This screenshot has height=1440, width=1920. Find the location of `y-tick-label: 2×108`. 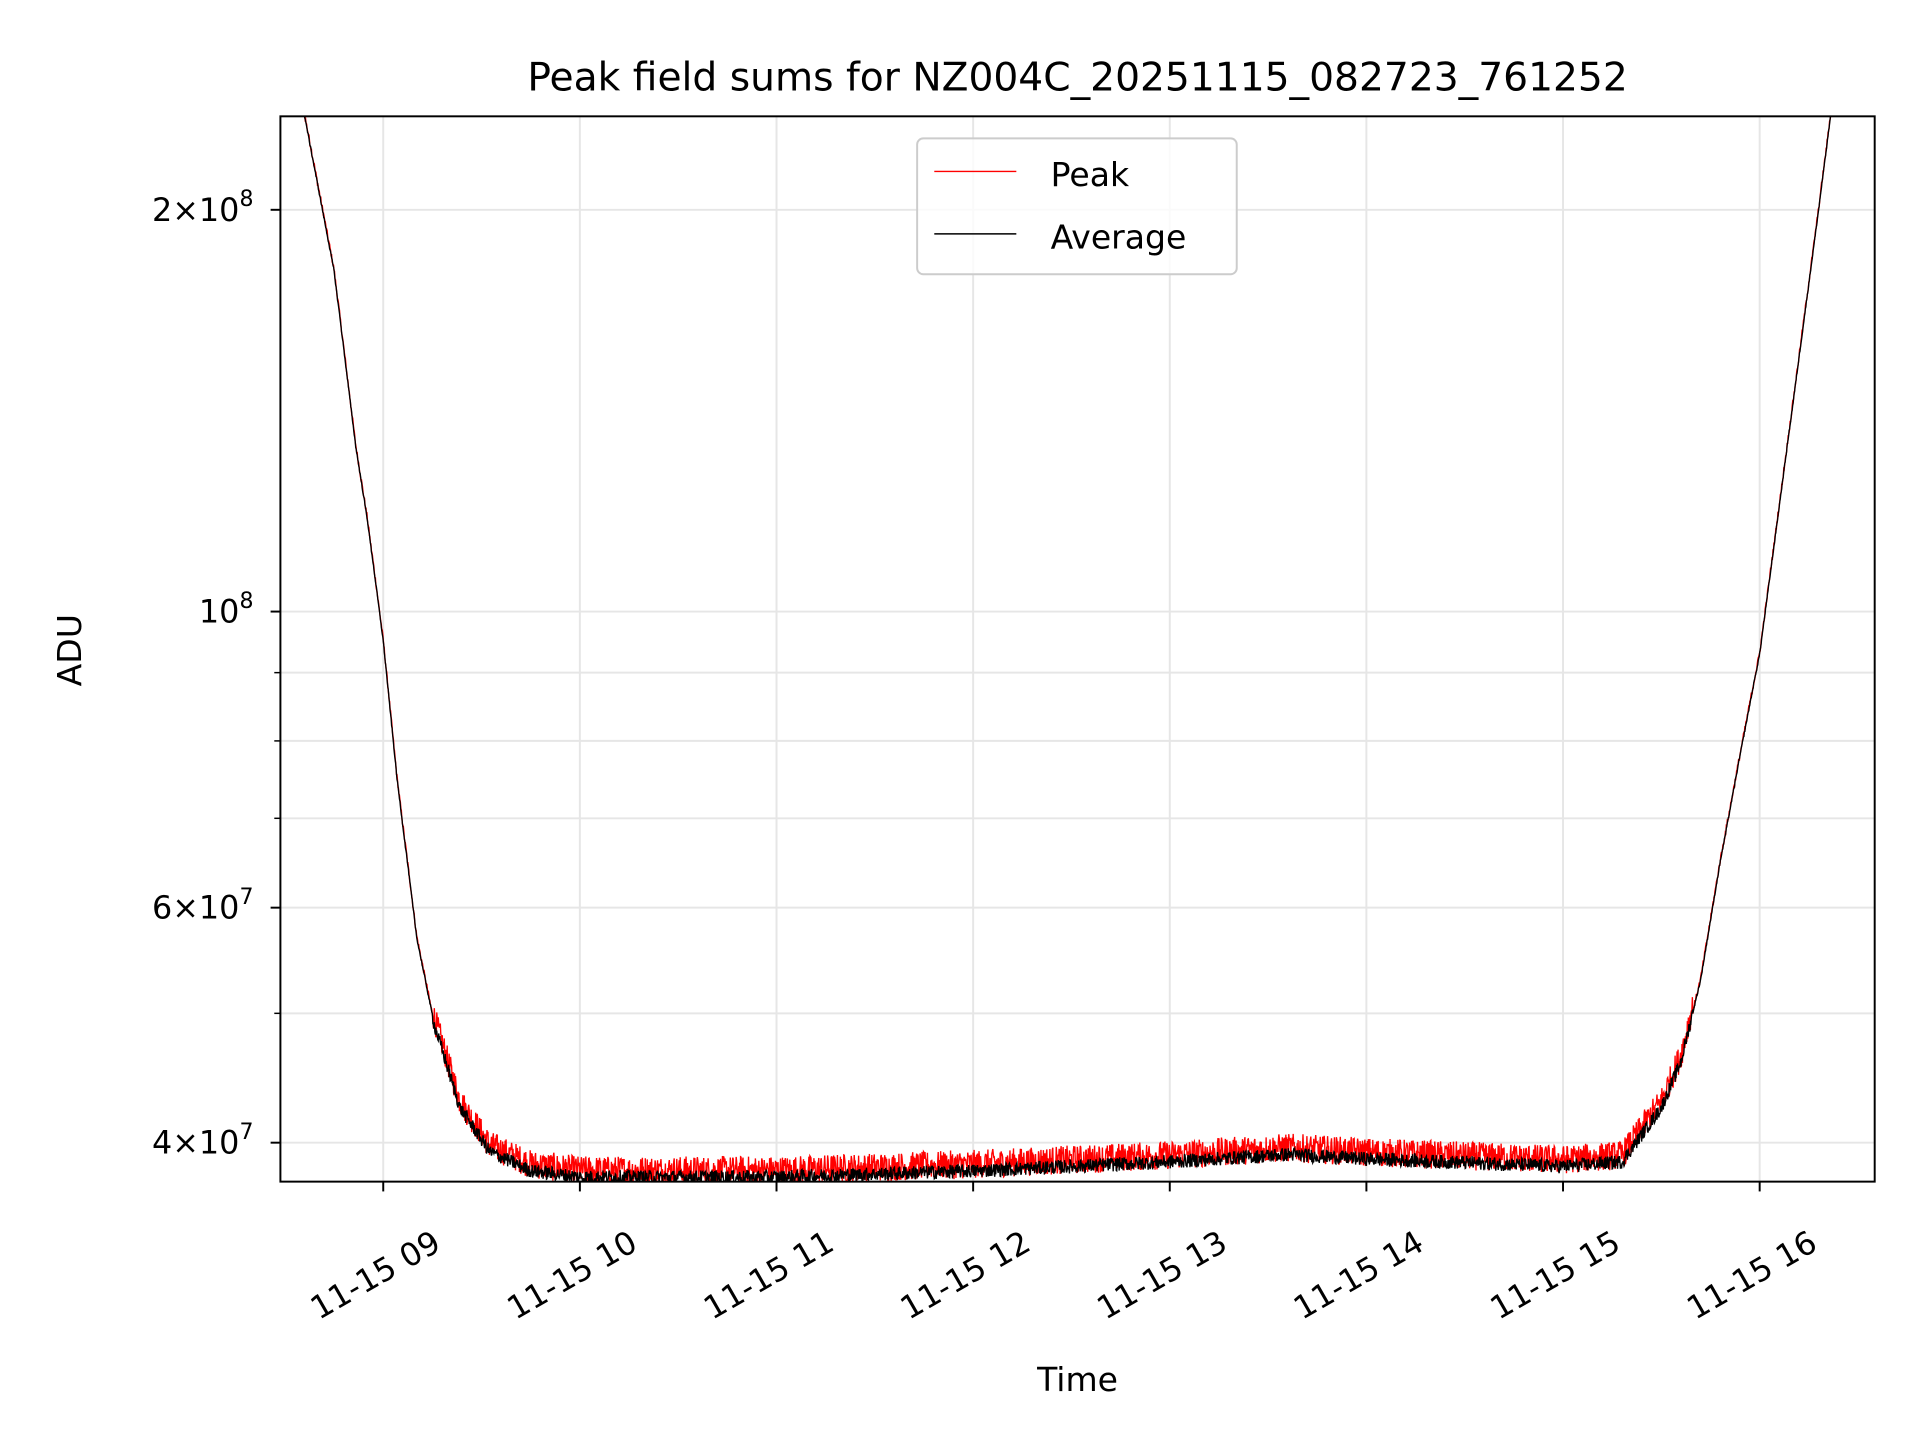

y-tick-label: 2×108 is located at coordinates (202, 208).